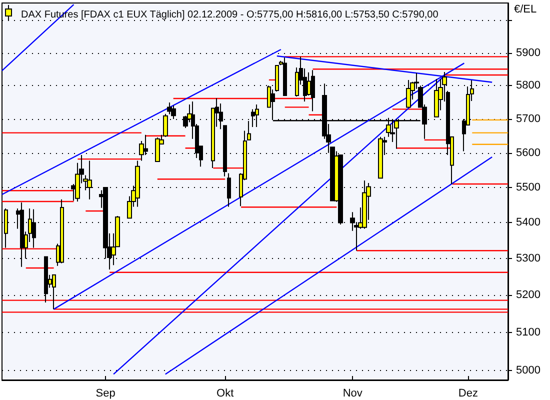 The image size is (550, 400). What do you see at coordinates (528, 118) in the screenshot?
I see `y-tick-label: 5700` at bounding box center [528, 118].